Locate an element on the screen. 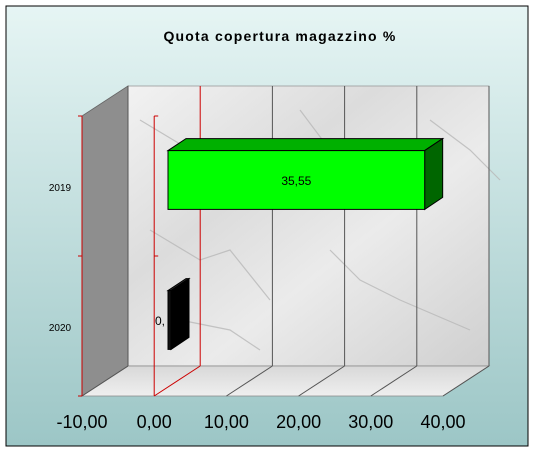 The height and width of the screenshot is (452, 534). category-label-2020: 2020 is located at coordinates (60, 328).